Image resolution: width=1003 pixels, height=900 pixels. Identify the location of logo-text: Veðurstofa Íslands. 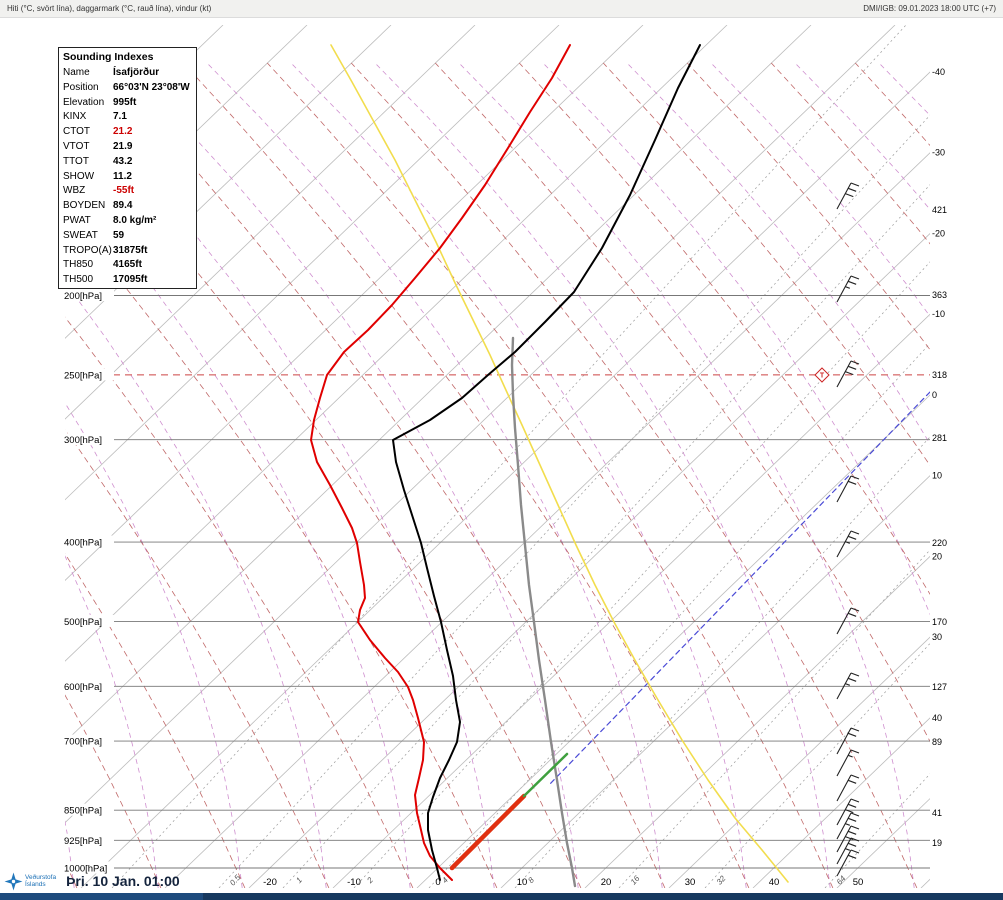
(40, 881).